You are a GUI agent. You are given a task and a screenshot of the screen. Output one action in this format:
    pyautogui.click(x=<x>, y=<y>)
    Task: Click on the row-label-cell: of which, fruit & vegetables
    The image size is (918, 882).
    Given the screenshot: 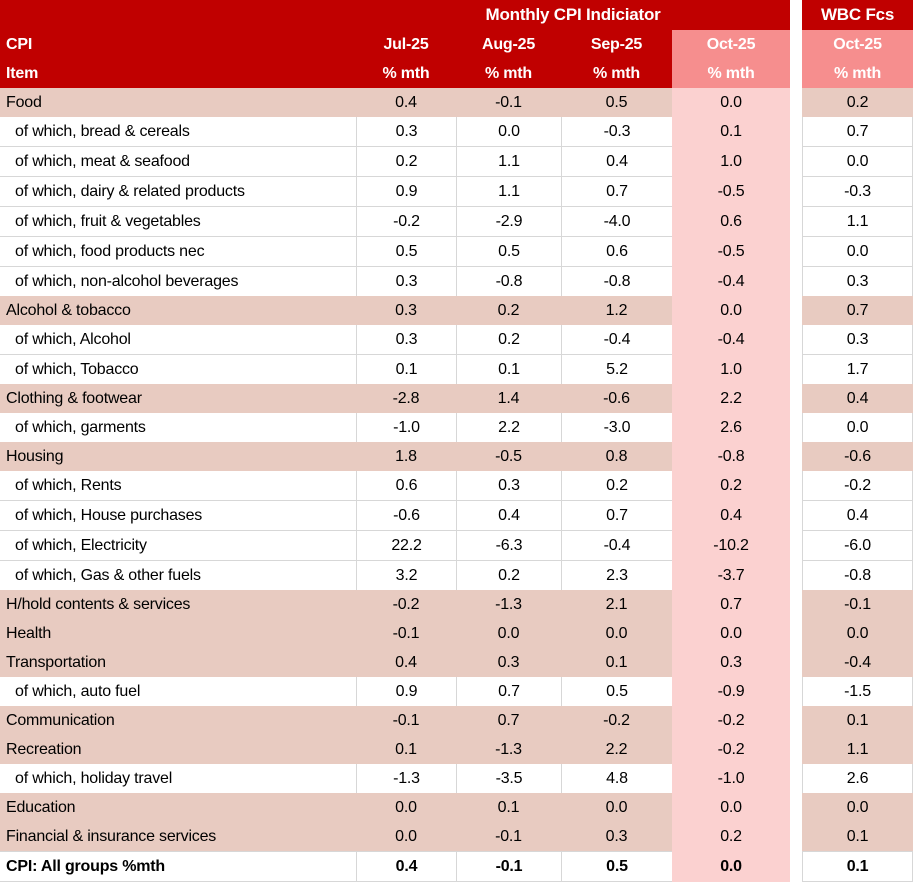 What is the action you would take?
    pyautogui.click(x=178, y=221)
    